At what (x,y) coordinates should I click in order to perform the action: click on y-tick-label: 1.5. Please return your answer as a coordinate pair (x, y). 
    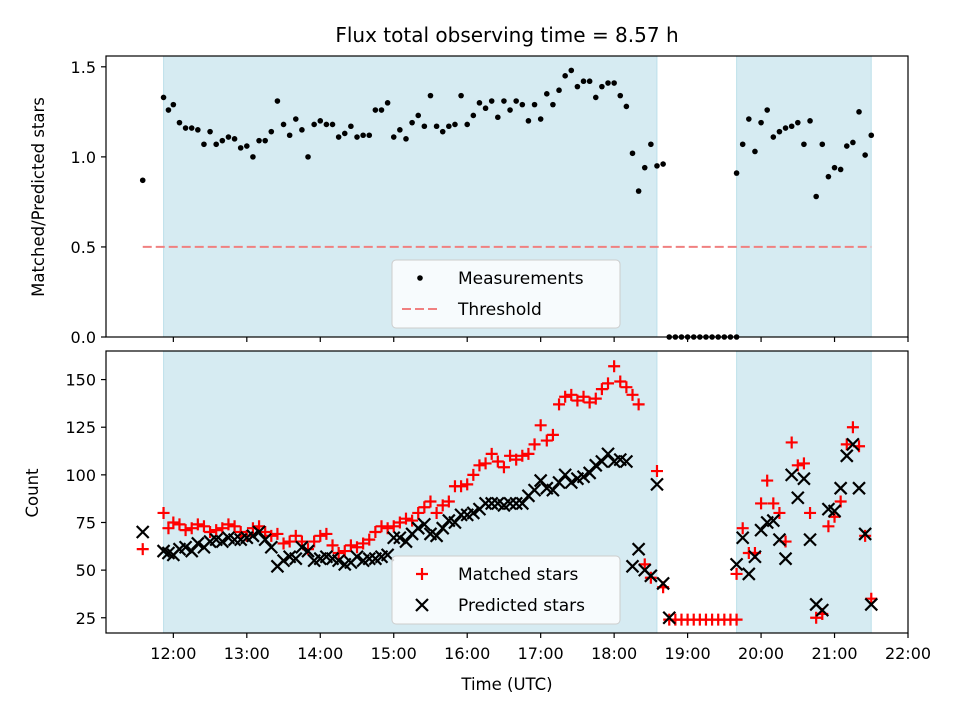
    Looking at the image, I should click on (83, 67).